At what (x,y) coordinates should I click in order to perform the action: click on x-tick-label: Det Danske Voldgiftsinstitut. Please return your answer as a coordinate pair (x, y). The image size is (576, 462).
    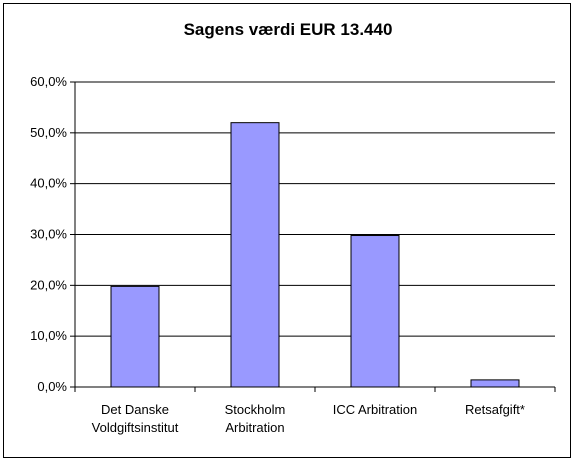
    Looking at the image, I should click on (135, 418).